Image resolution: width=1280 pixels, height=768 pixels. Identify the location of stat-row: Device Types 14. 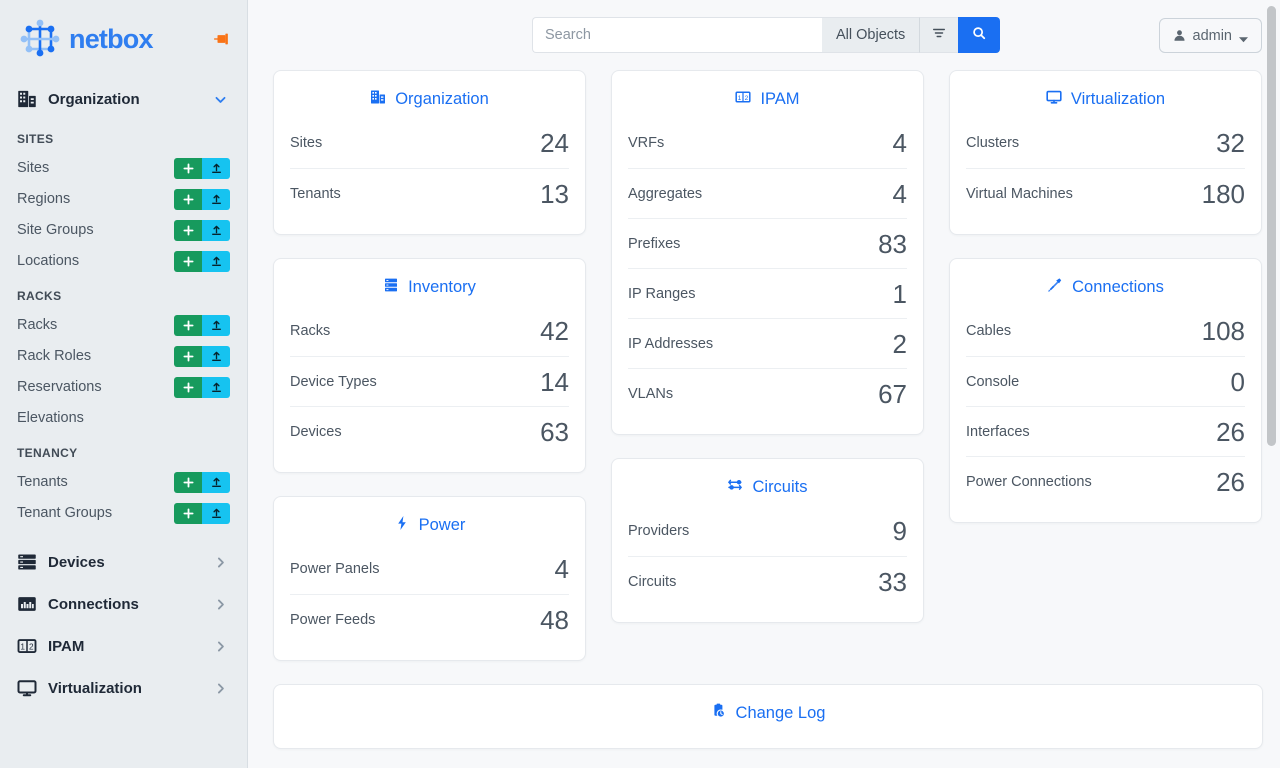
(429, 381).